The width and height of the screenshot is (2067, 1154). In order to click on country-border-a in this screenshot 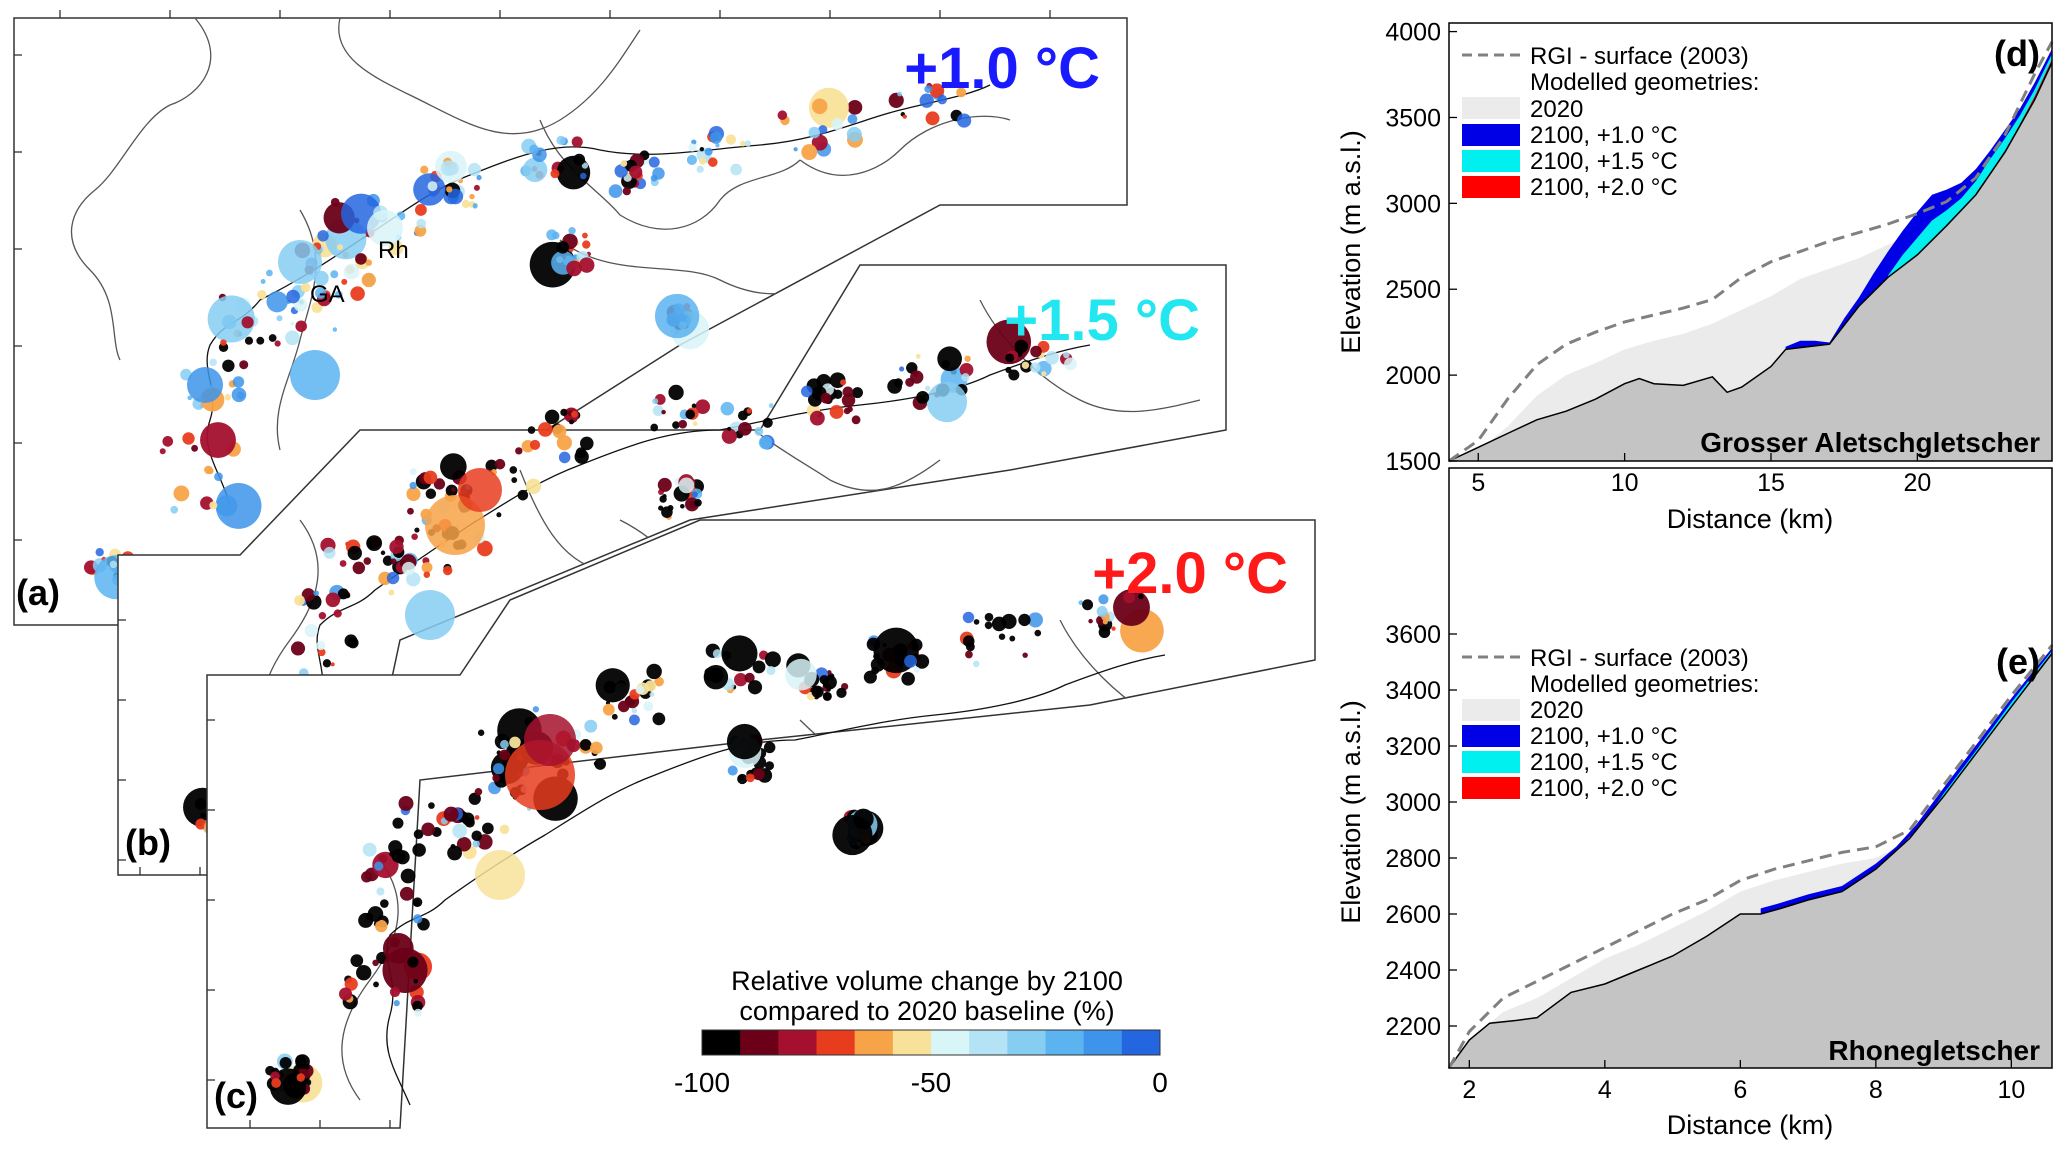, I will do `click(905, 145)`.